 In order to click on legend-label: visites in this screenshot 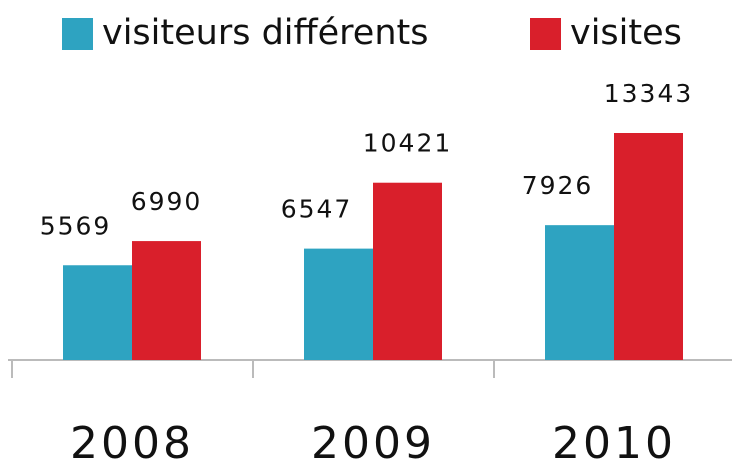, I will do `click(626, 33)`.